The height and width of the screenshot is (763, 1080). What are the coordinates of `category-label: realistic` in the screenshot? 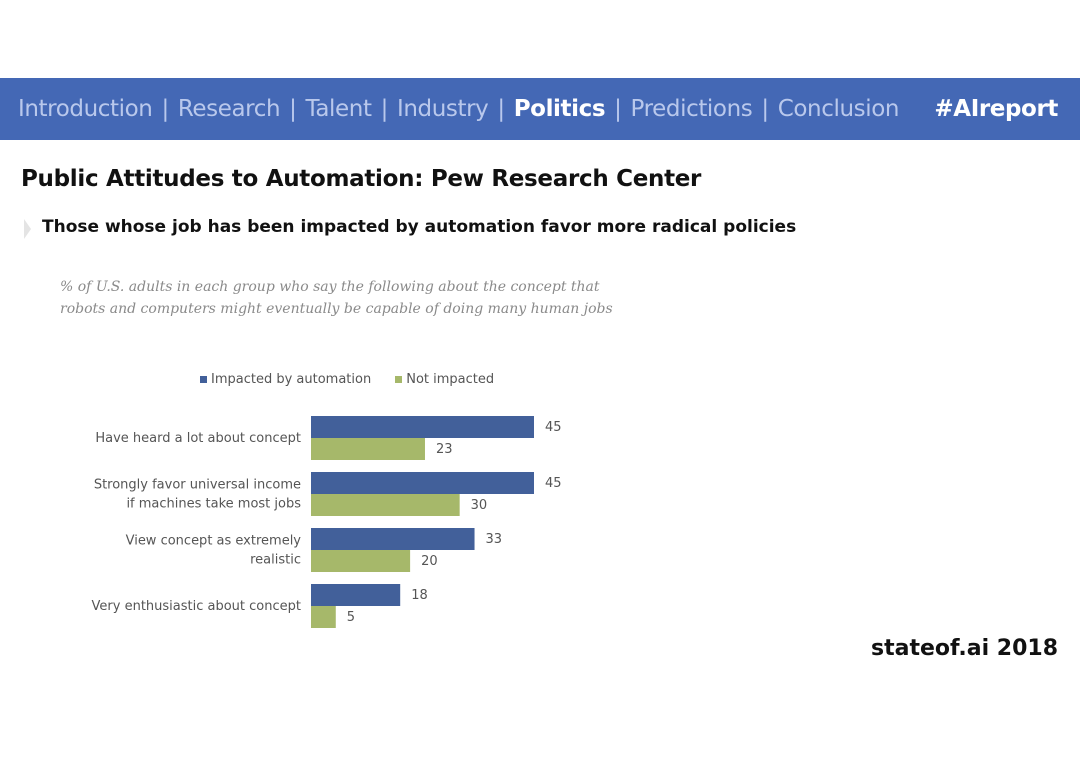 It's located at (275, 560).